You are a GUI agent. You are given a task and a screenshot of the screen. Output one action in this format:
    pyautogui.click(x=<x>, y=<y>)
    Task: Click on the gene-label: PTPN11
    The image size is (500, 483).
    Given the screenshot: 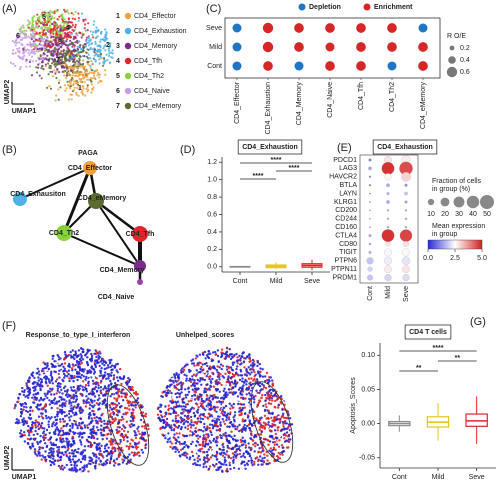 What is the action you would take?
    pyautogui.click(x=344, y=269)
    